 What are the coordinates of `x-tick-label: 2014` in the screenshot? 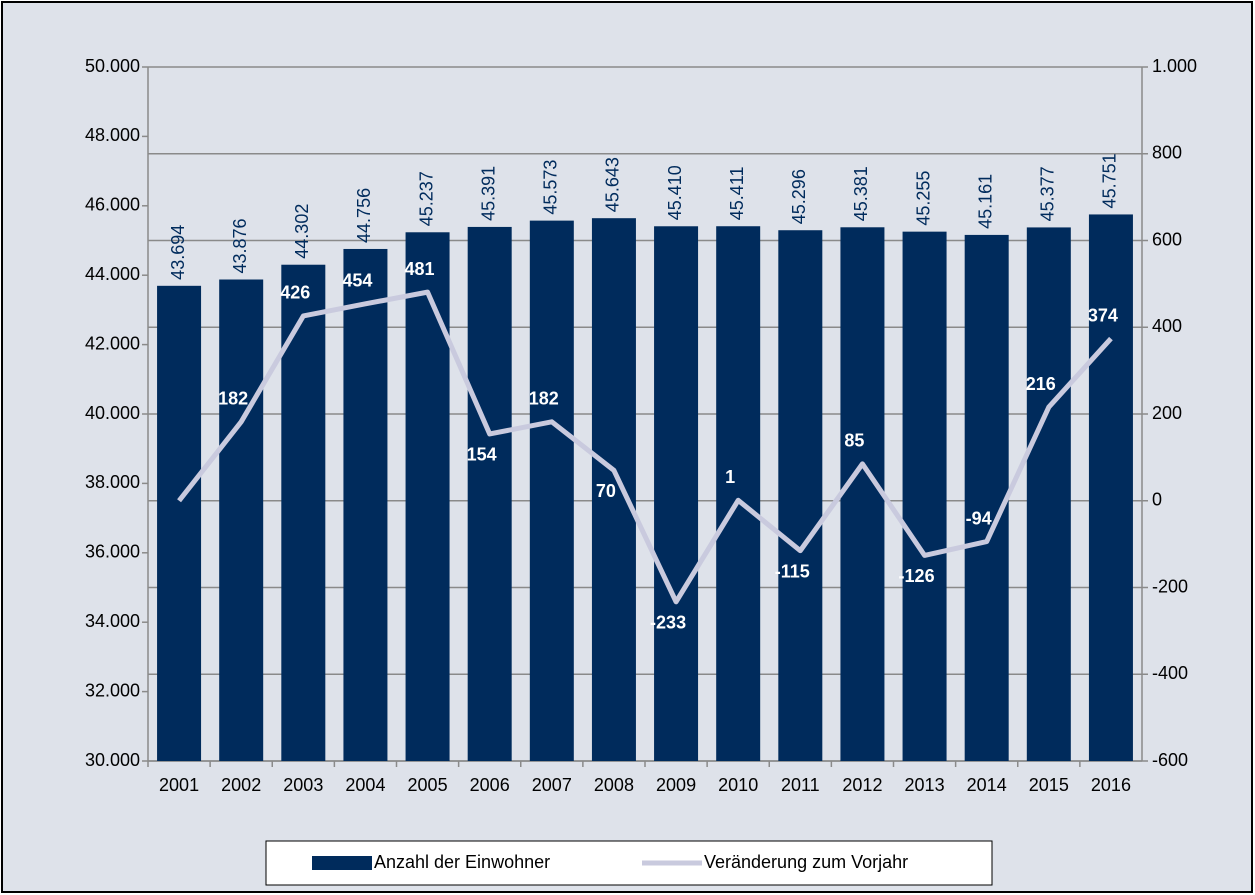 It's located at (987, 785).